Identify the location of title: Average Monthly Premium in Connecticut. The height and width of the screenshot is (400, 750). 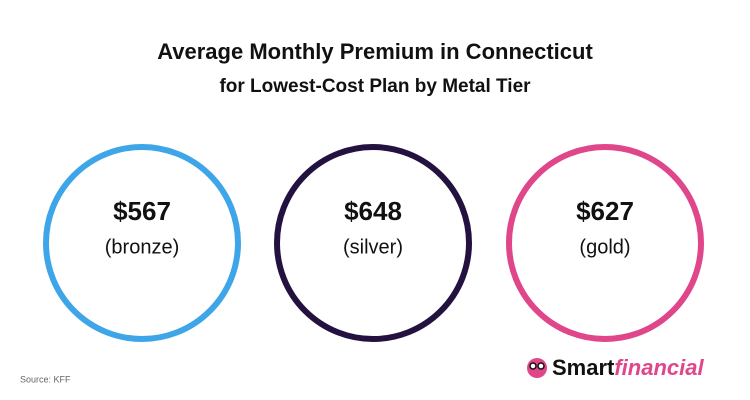
(375, 51).